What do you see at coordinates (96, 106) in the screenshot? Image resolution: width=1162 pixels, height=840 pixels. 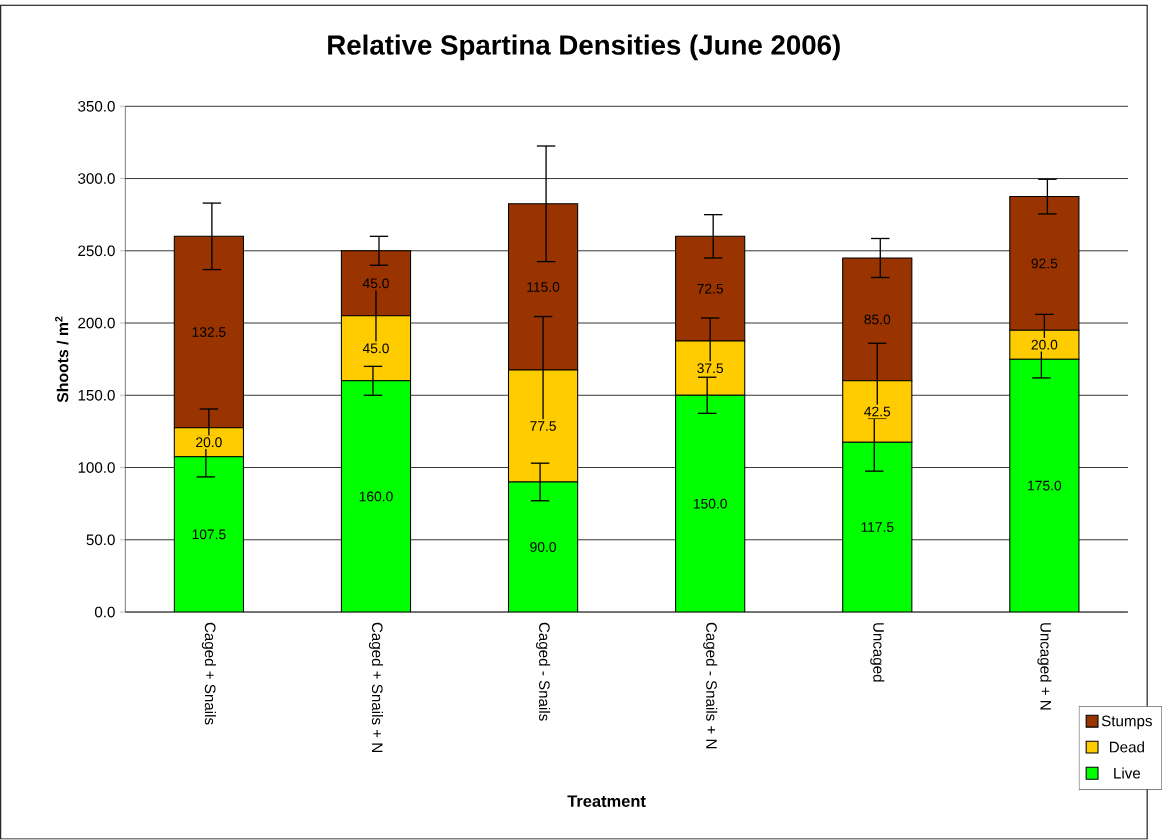 I see `y-tick-label: 350.0` at bounding box center [96, 106].